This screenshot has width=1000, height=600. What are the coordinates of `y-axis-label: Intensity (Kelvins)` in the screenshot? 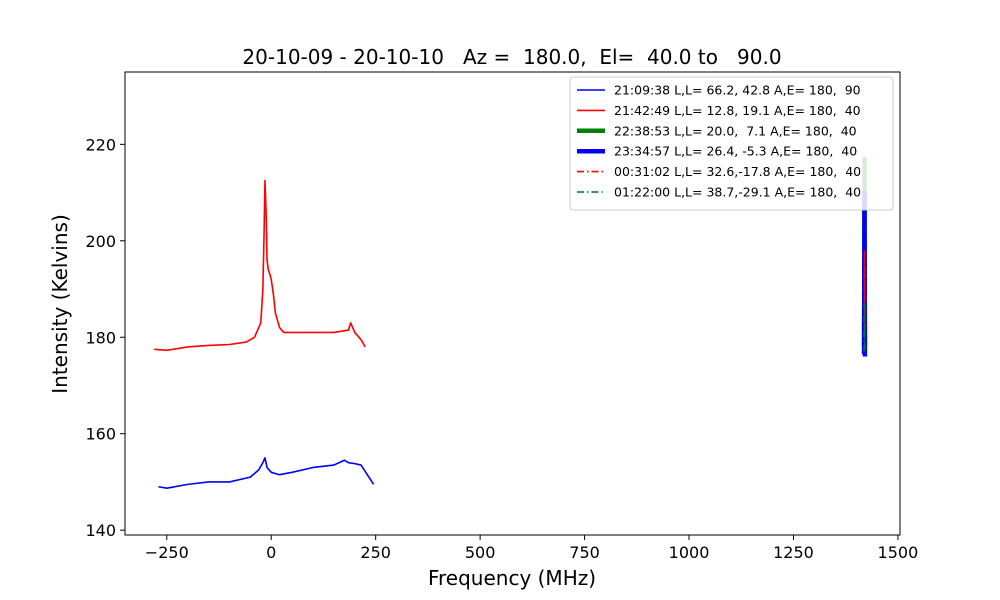 It's located at (60, 303).